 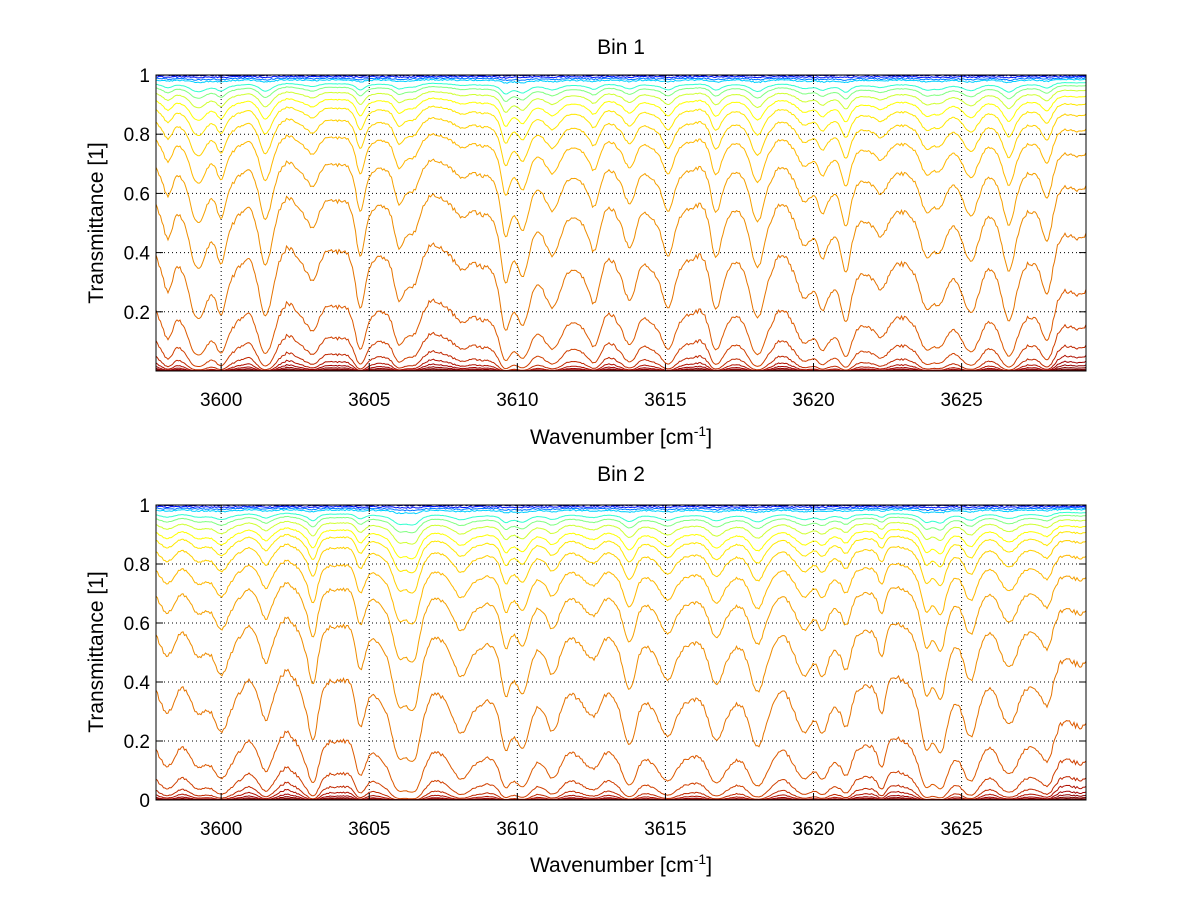 I want to click on chart-title: Bin 1, so click(x=621, y=47).